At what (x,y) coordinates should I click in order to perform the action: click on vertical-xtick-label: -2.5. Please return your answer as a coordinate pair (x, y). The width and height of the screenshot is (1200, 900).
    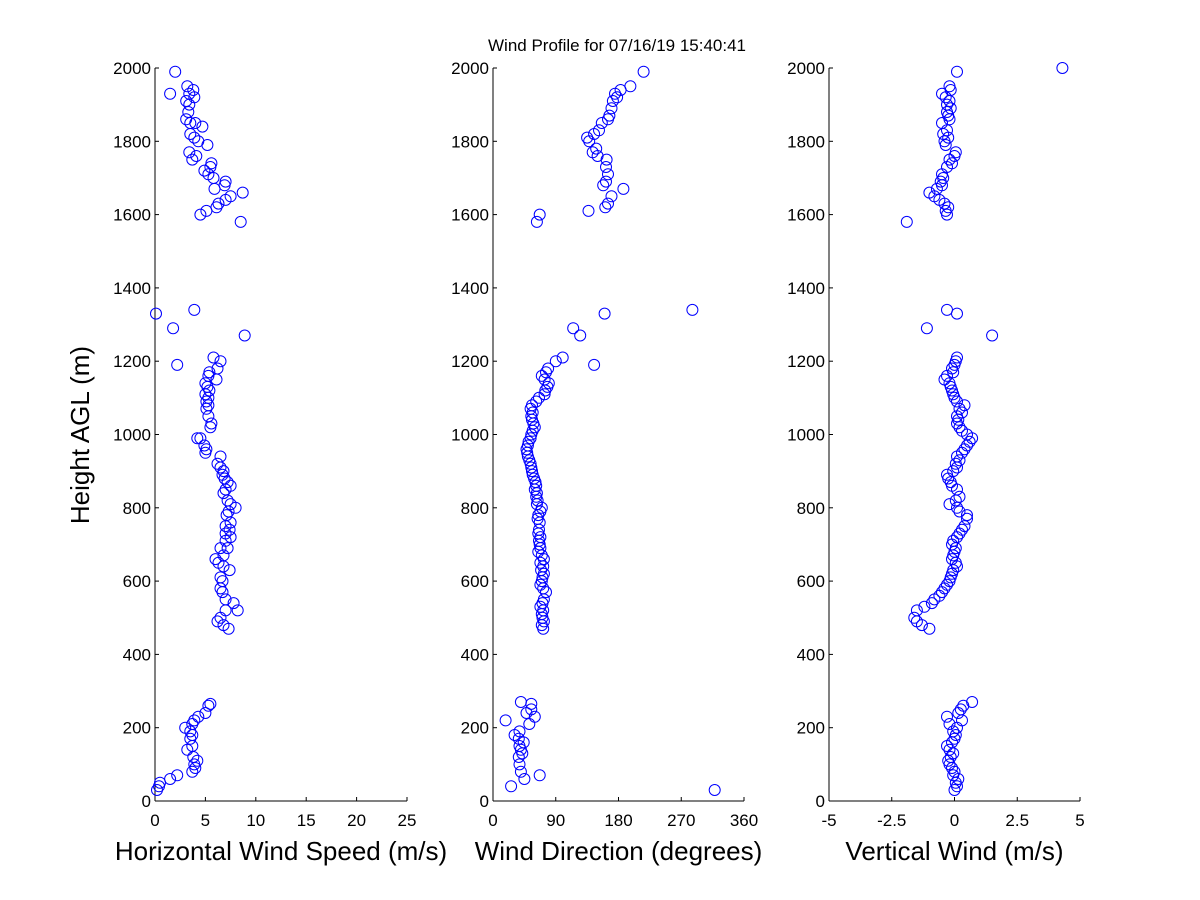
    Looking at the image, I should click on (891, 820).